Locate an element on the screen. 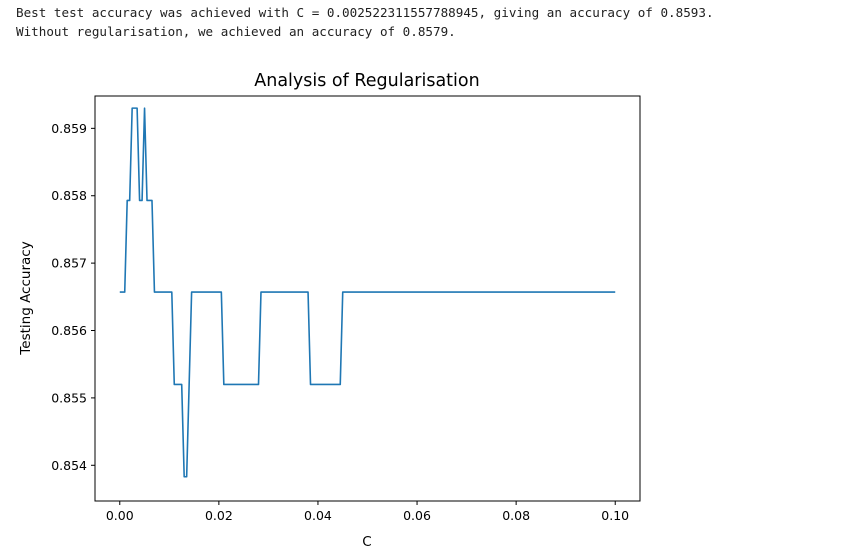 The height and width of the screenshot is (556, 856). y-tick-label: 0.857 is located at coordinates (69, 263).